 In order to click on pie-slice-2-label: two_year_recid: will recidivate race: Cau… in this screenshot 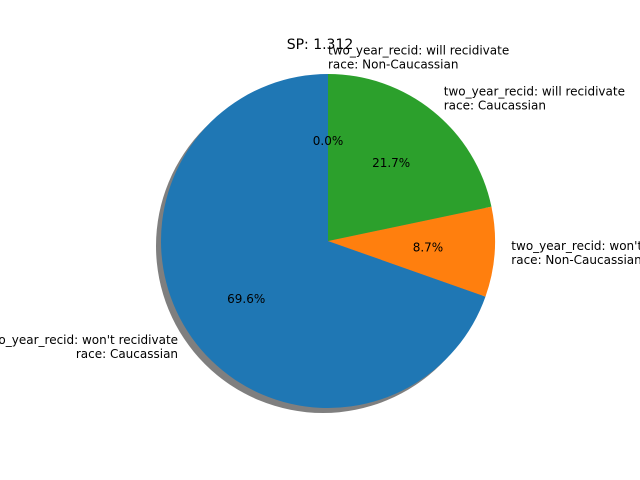, I will do `click(534, 98)`.